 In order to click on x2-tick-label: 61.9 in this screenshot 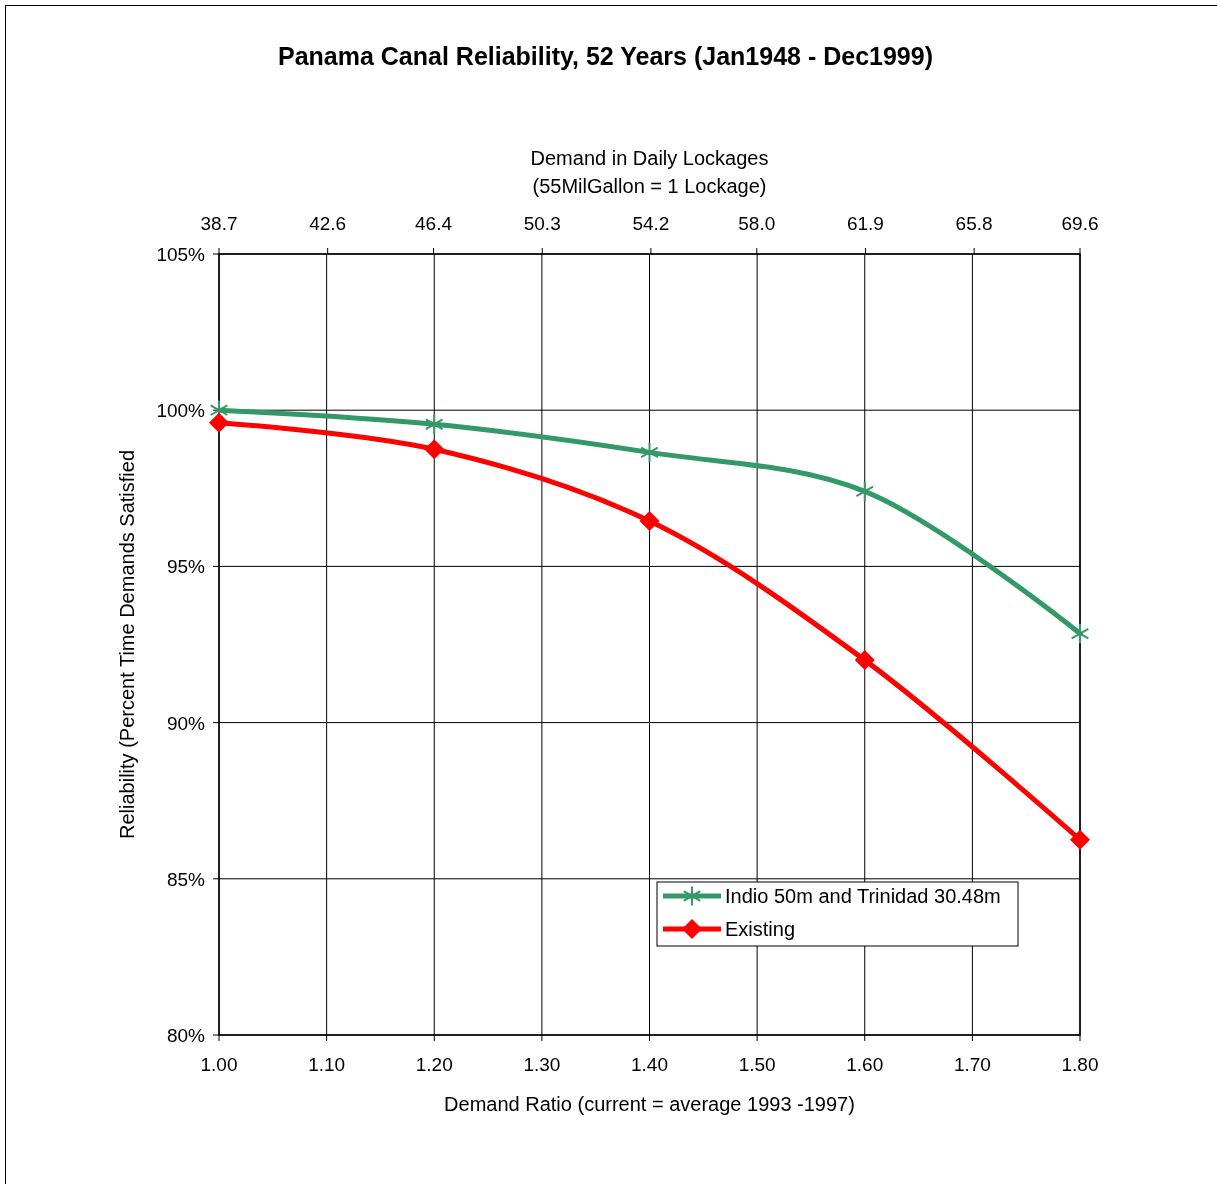, I will do `click(865, 223)`.